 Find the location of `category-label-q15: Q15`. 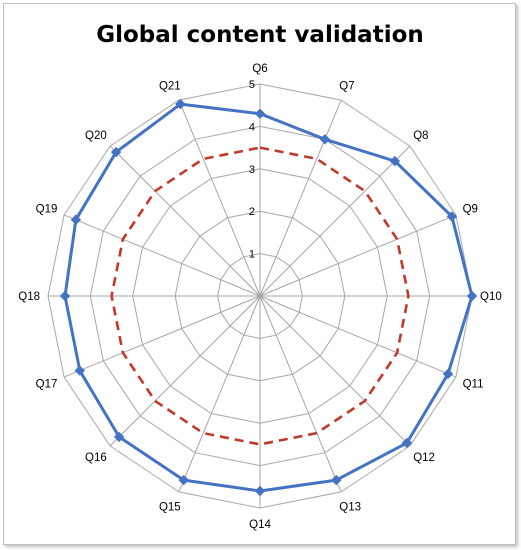

category-label-q15: Q15 is located at coordinates (170, 508).